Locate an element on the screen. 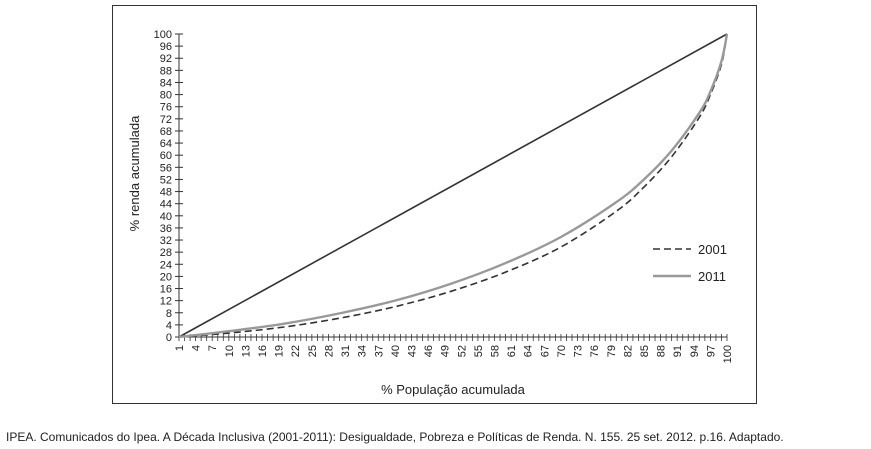 The image size is (871, 449). x-tick-label: 61 is located at coordinates (512, 351).